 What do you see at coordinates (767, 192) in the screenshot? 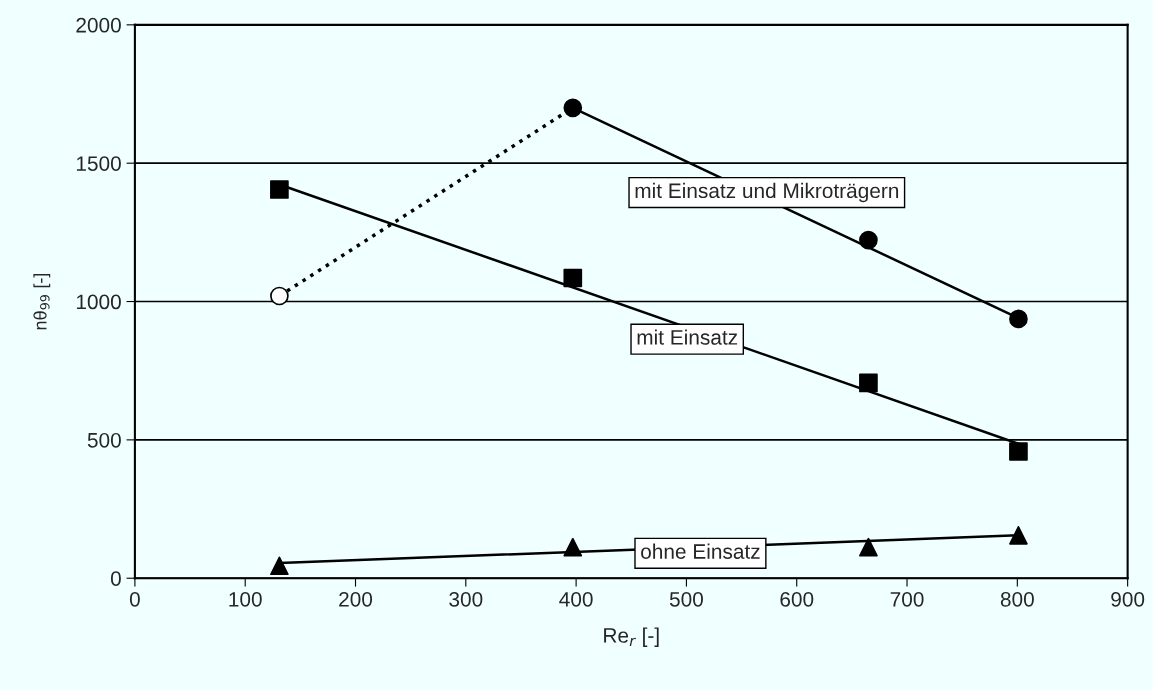
I see `annotation: mit Einsatz und Mikroträgern` at bounding box center [767, 192].